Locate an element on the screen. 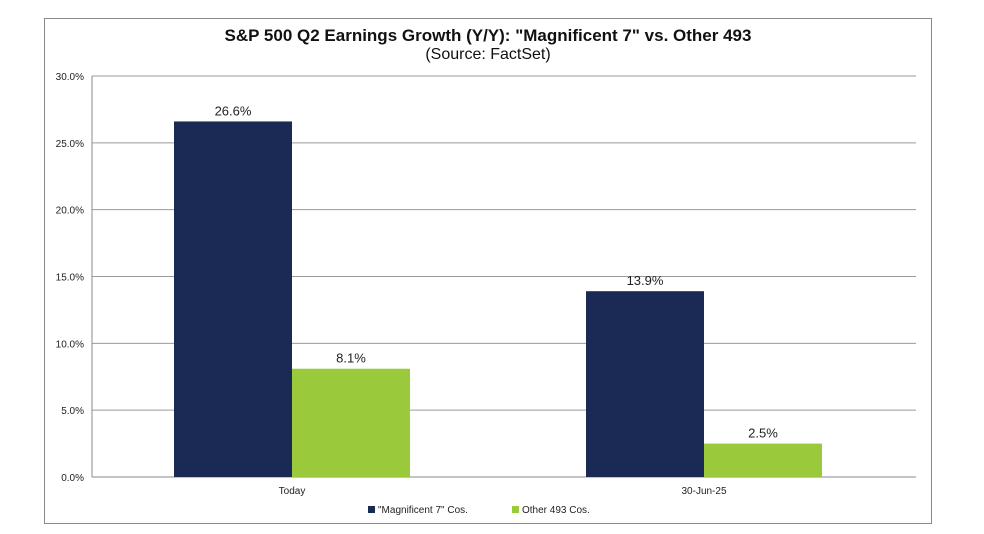 The image size is (984, 534). y-tick-label: 30.0% is located at coordinates (70, 77).